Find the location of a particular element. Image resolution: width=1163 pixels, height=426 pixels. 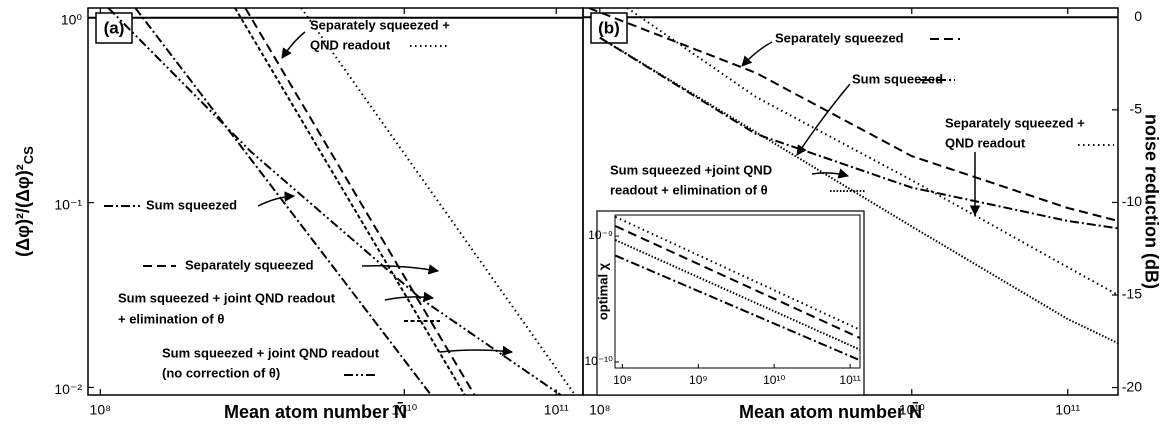

inset-x-tick-label: 10⁸ is located at coordinates (622, 380).